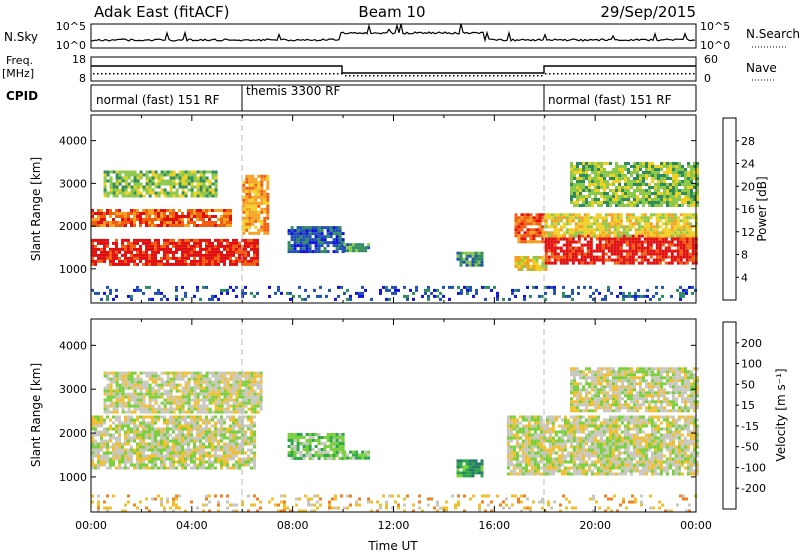 This screenshot has height=554, width=800. What do you see at coordinates (73, 183) in the screenshot?
I see `y-tick-label: 3000` at bounding box center [73, 183].